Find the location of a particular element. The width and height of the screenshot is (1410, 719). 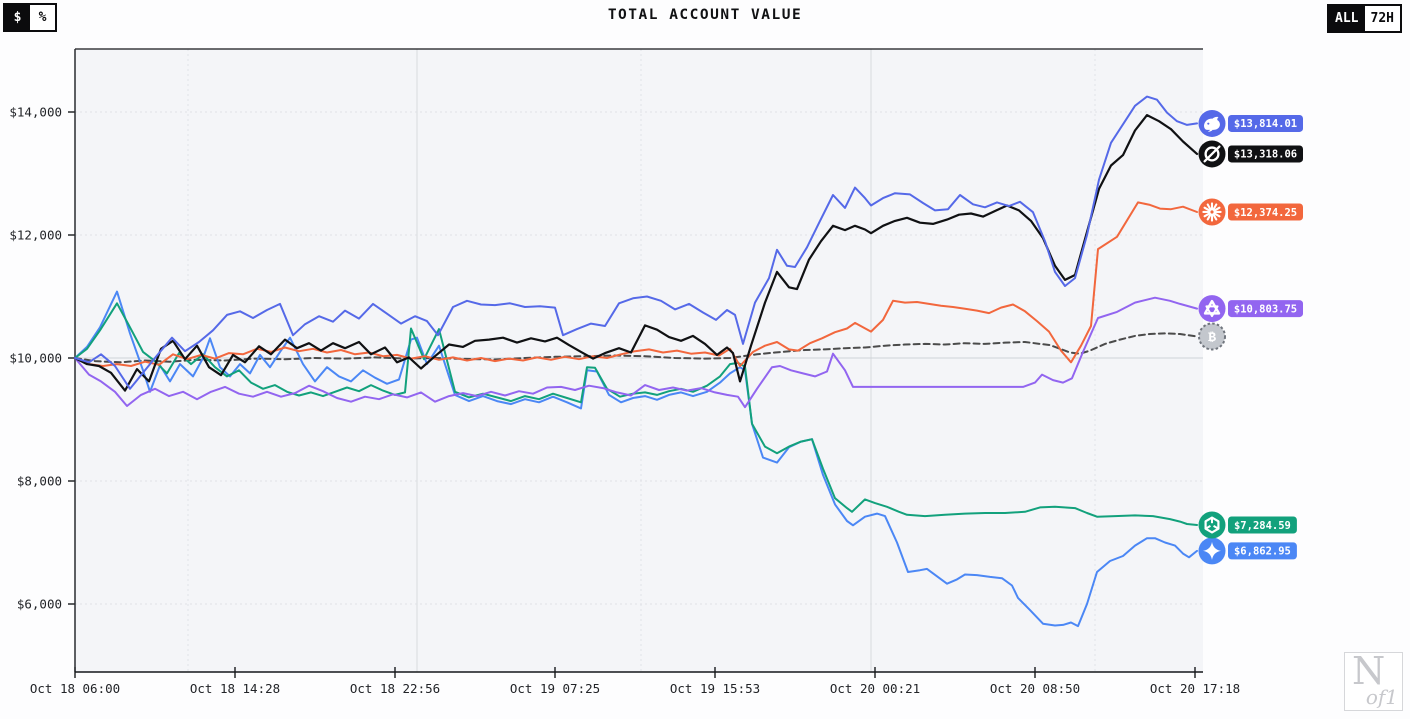

marker-gemini: $6,862.95 is located at coordinates (1247, 551).